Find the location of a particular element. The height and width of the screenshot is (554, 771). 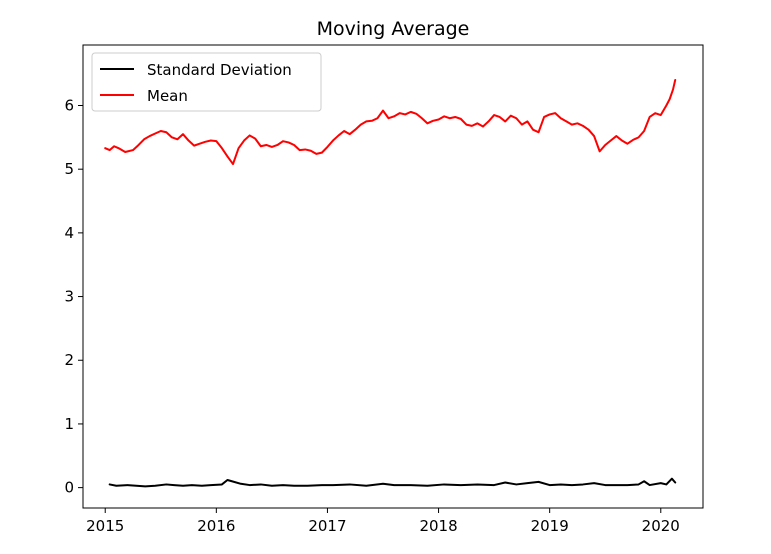

legend-box is located at coordinates (206, 82).